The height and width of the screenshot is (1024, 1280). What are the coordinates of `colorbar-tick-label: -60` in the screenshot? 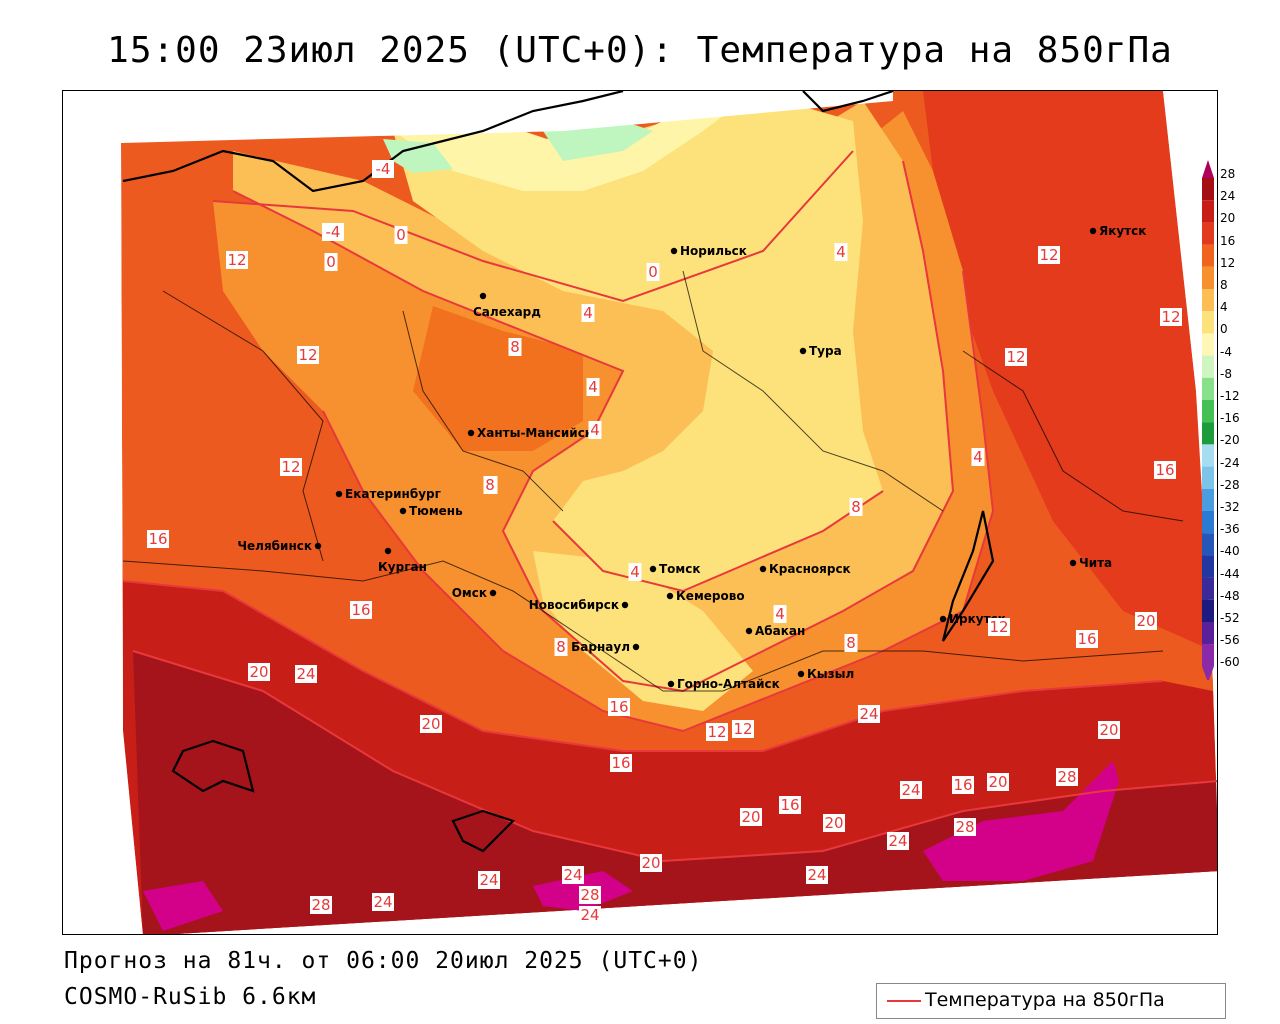 It's located at (1230, 662).